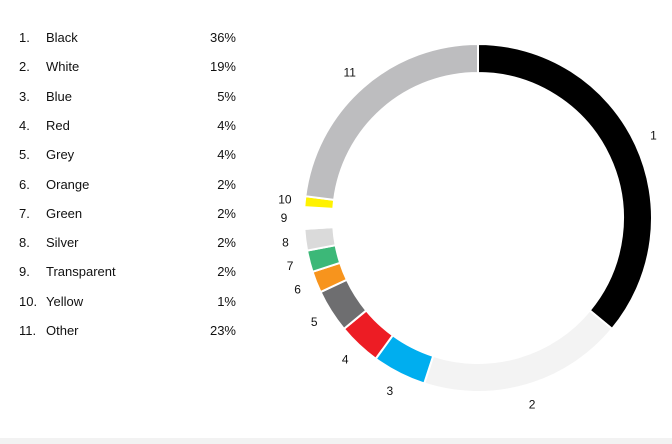  Describe the element at coordinates (24, 37) in the screenshot. I see `legend-rank: 1.` at that location.